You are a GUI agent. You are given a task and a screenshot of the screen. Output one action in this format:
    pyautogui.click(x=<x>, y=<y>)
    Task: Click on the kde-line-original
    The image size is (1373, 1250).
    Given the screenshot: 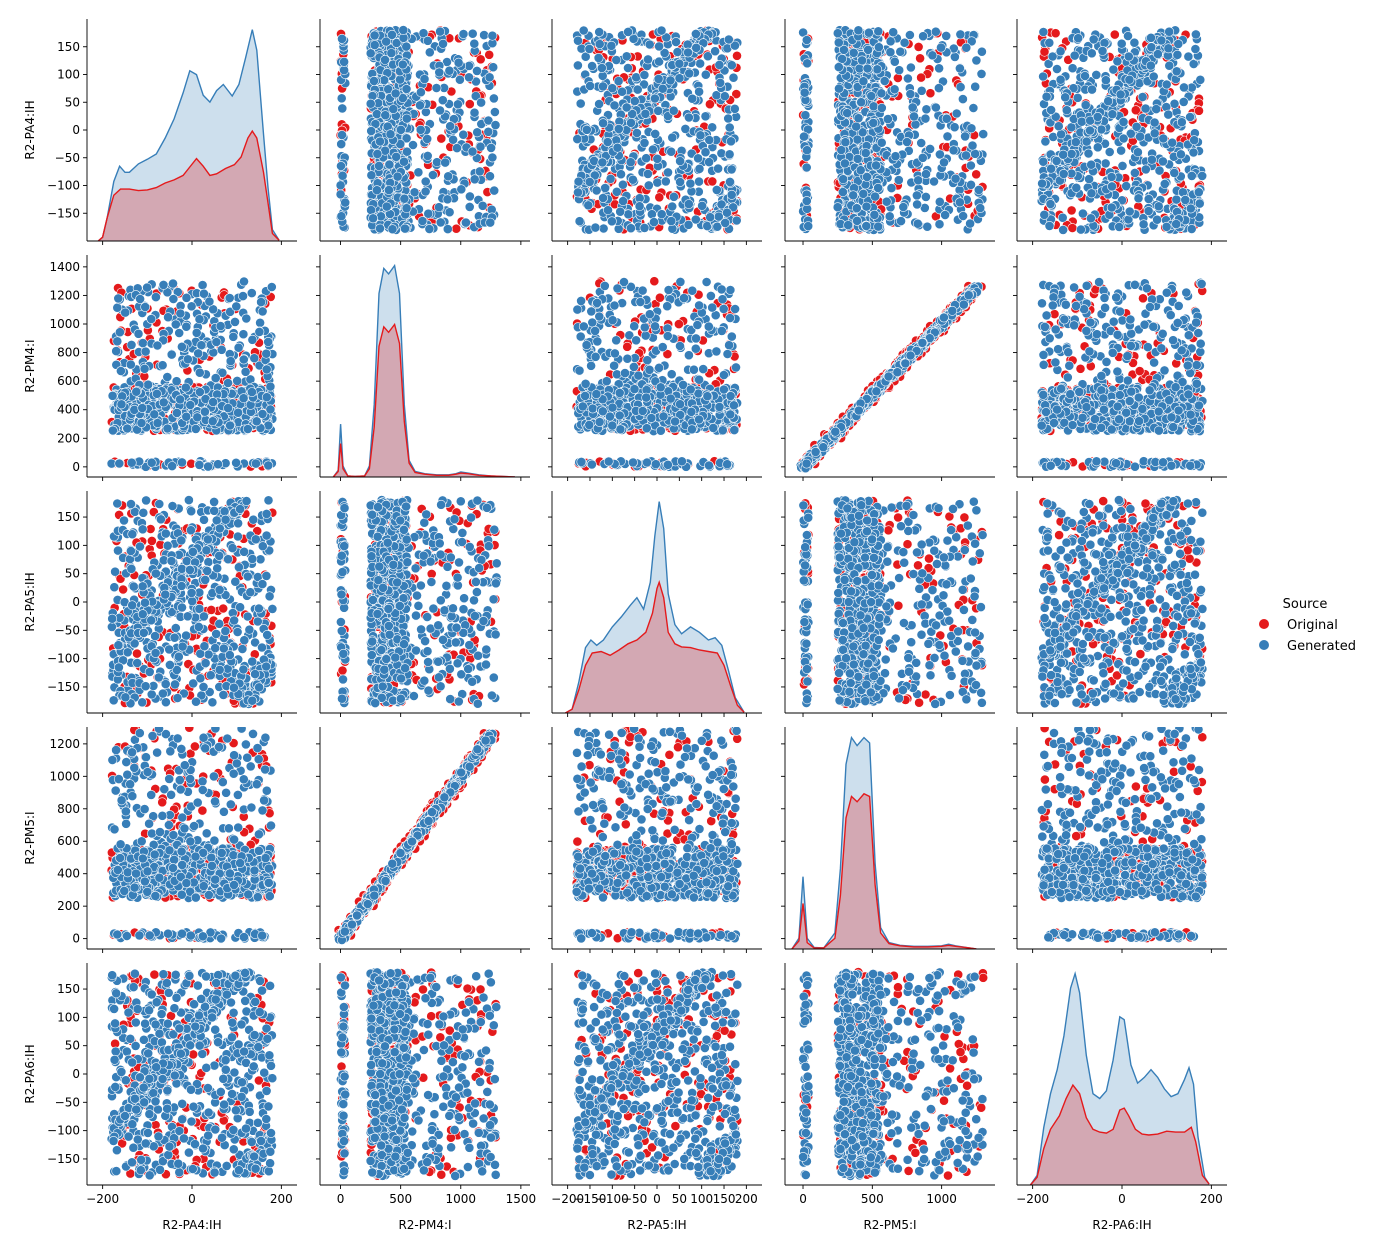 What is the action you would take?
    pyautogui.click(x=188, y=185)
    